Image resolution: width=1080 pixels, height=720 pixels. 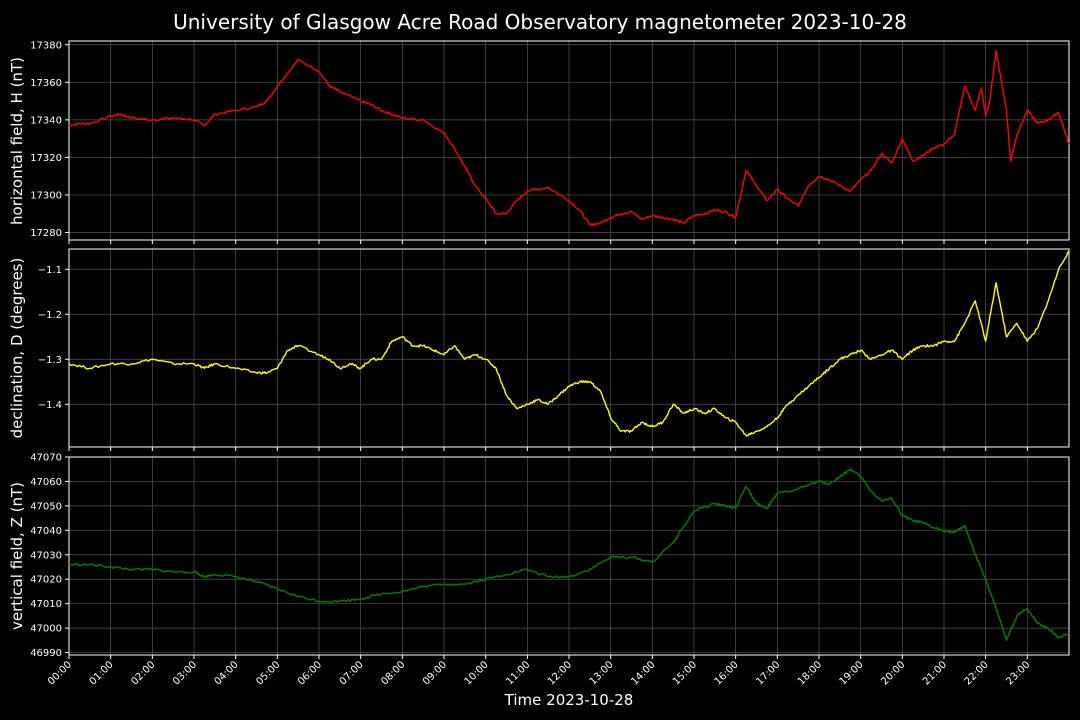 What do you see at coordinates (46, 555) in the screenshot?
I see `y-tick-label: 47030` at bounding box center [46, 555].